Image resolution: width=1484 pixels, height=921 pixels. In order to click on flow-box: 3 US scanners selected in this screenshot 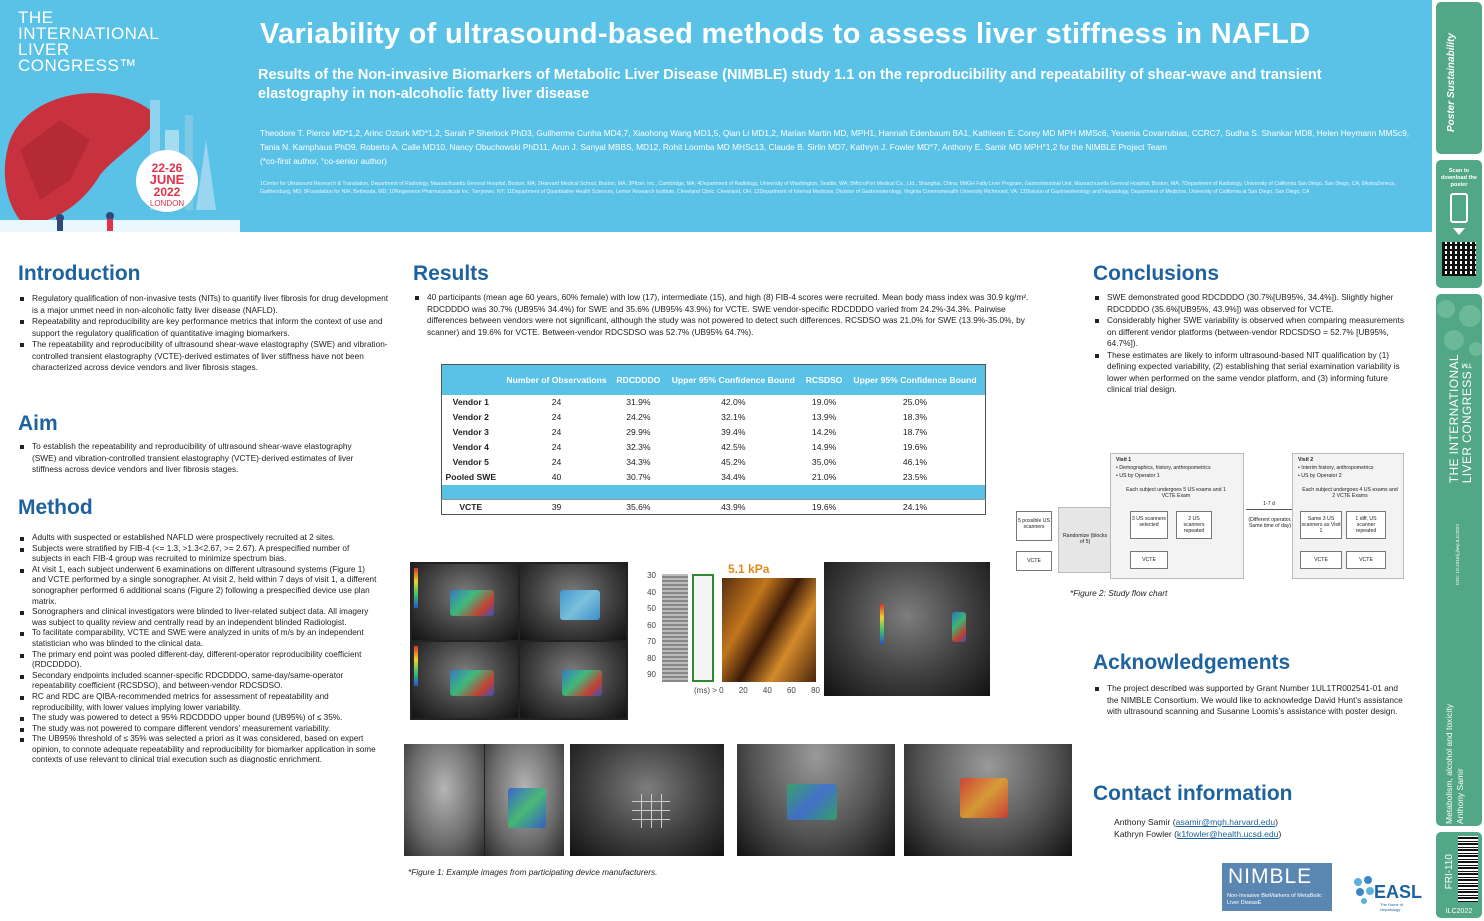, I will do `click(1149, 525)`.